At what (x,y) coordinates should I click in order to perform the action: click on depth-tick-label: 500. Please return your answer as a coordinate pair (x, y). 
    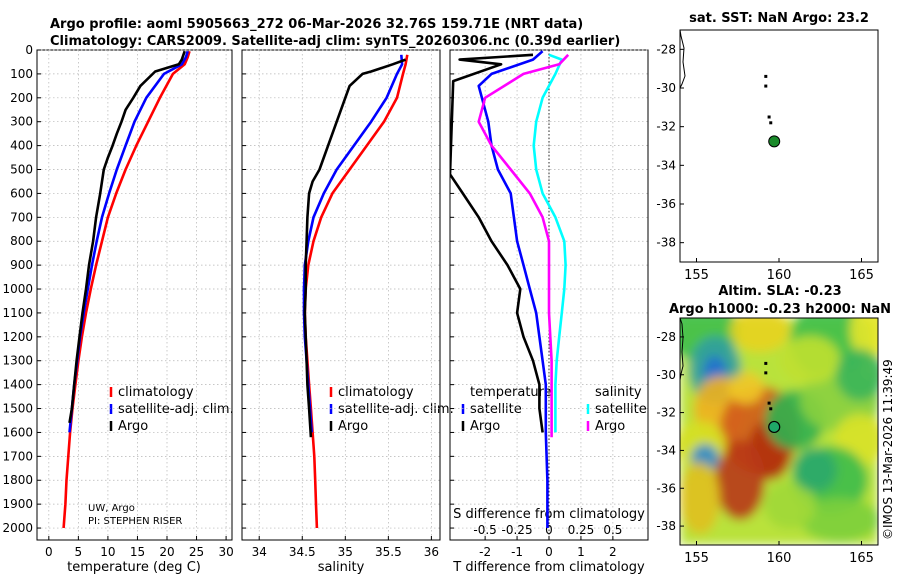
    Looking at the image, I should click on (21, 170).